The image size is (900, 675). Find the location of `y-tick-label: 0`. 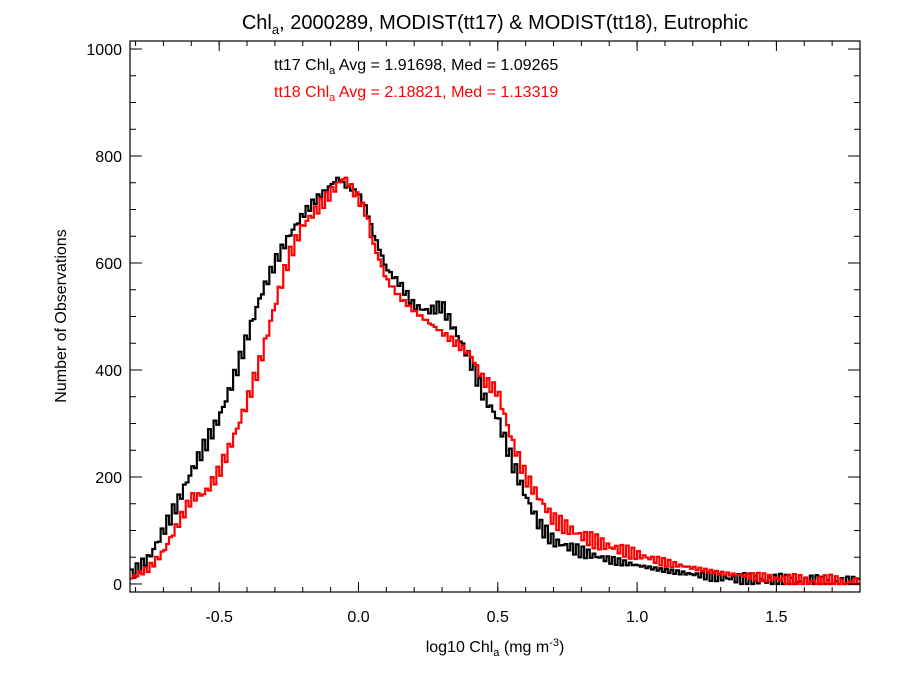

y-tick-label: 0 is located at coordinates (117, 585).